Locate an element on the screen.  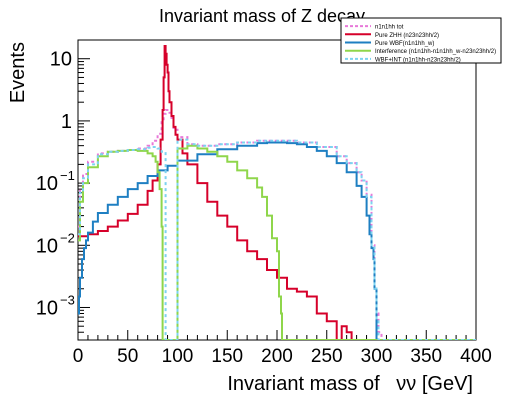
chart-title: Invariant mass of Z decay is located at coordinates (262, 16).